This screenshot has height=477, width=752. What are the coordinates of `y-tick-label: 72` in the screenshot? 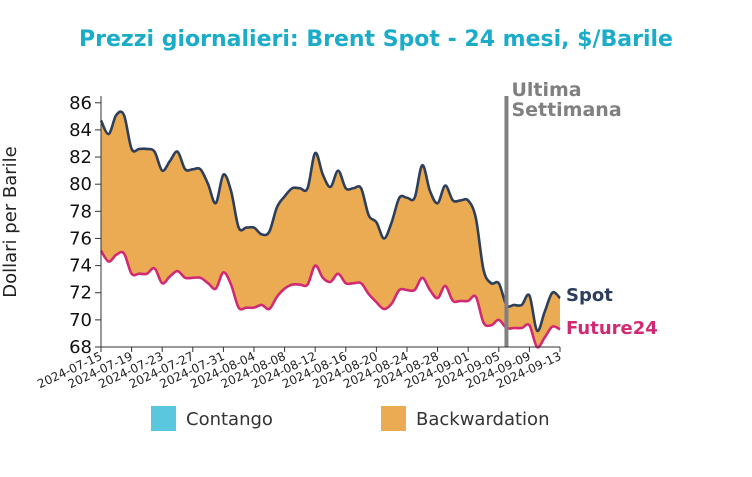 It's located at (80, 293).